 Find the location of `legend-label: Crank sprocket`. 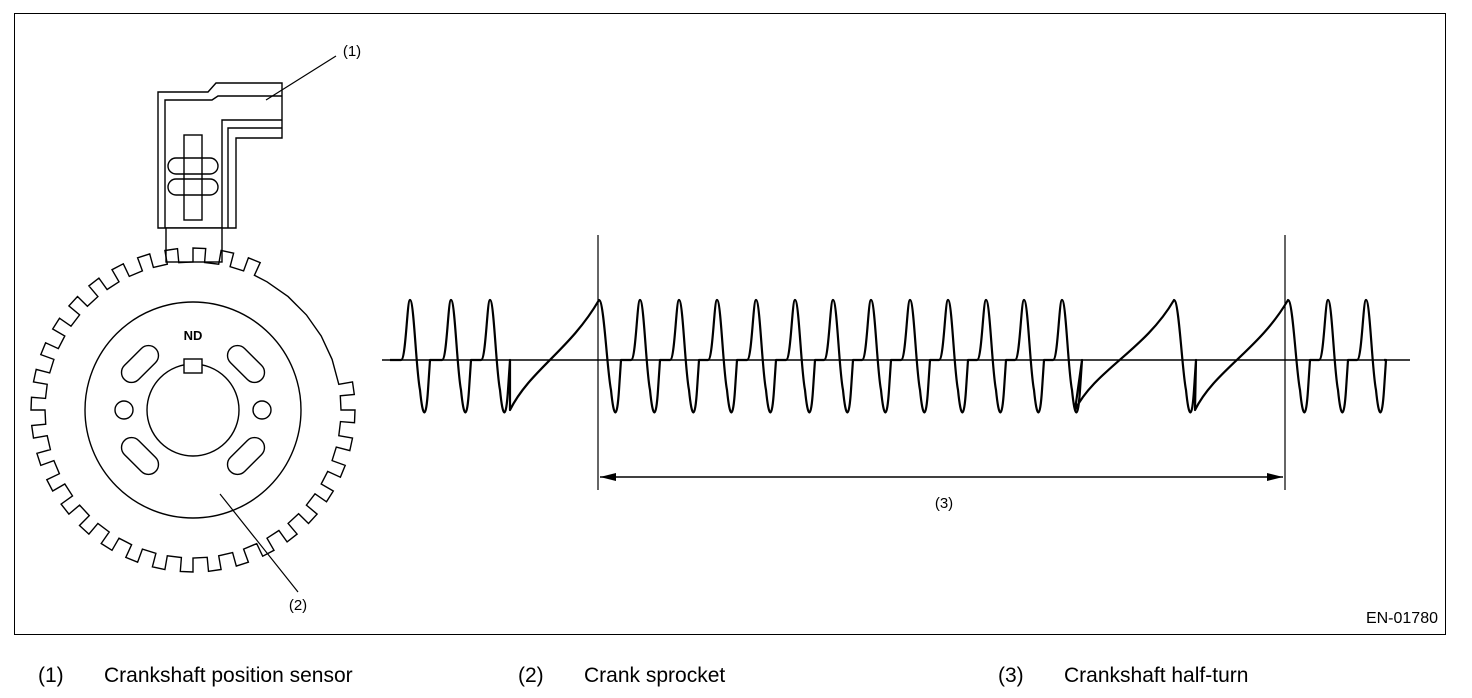

legend-label: Crank sprocket is located at coordinates (655, 675).